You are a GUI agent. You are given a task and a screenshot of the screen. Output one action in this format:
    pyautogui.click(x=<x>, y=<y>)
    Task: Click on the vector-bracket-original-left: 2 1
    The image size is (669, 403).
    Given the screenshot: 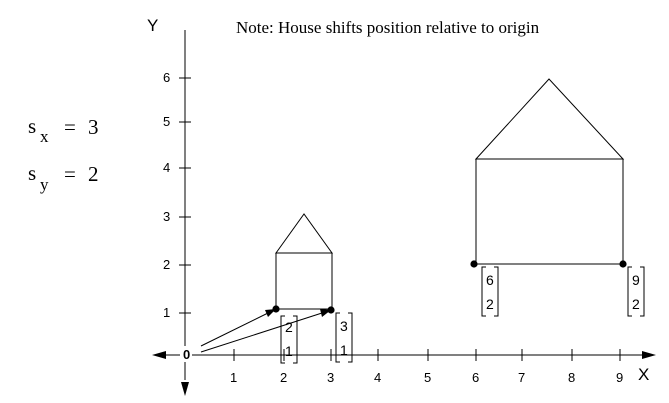 What is the action you would take?
    pyautogui.click(x=289, y=339)
    